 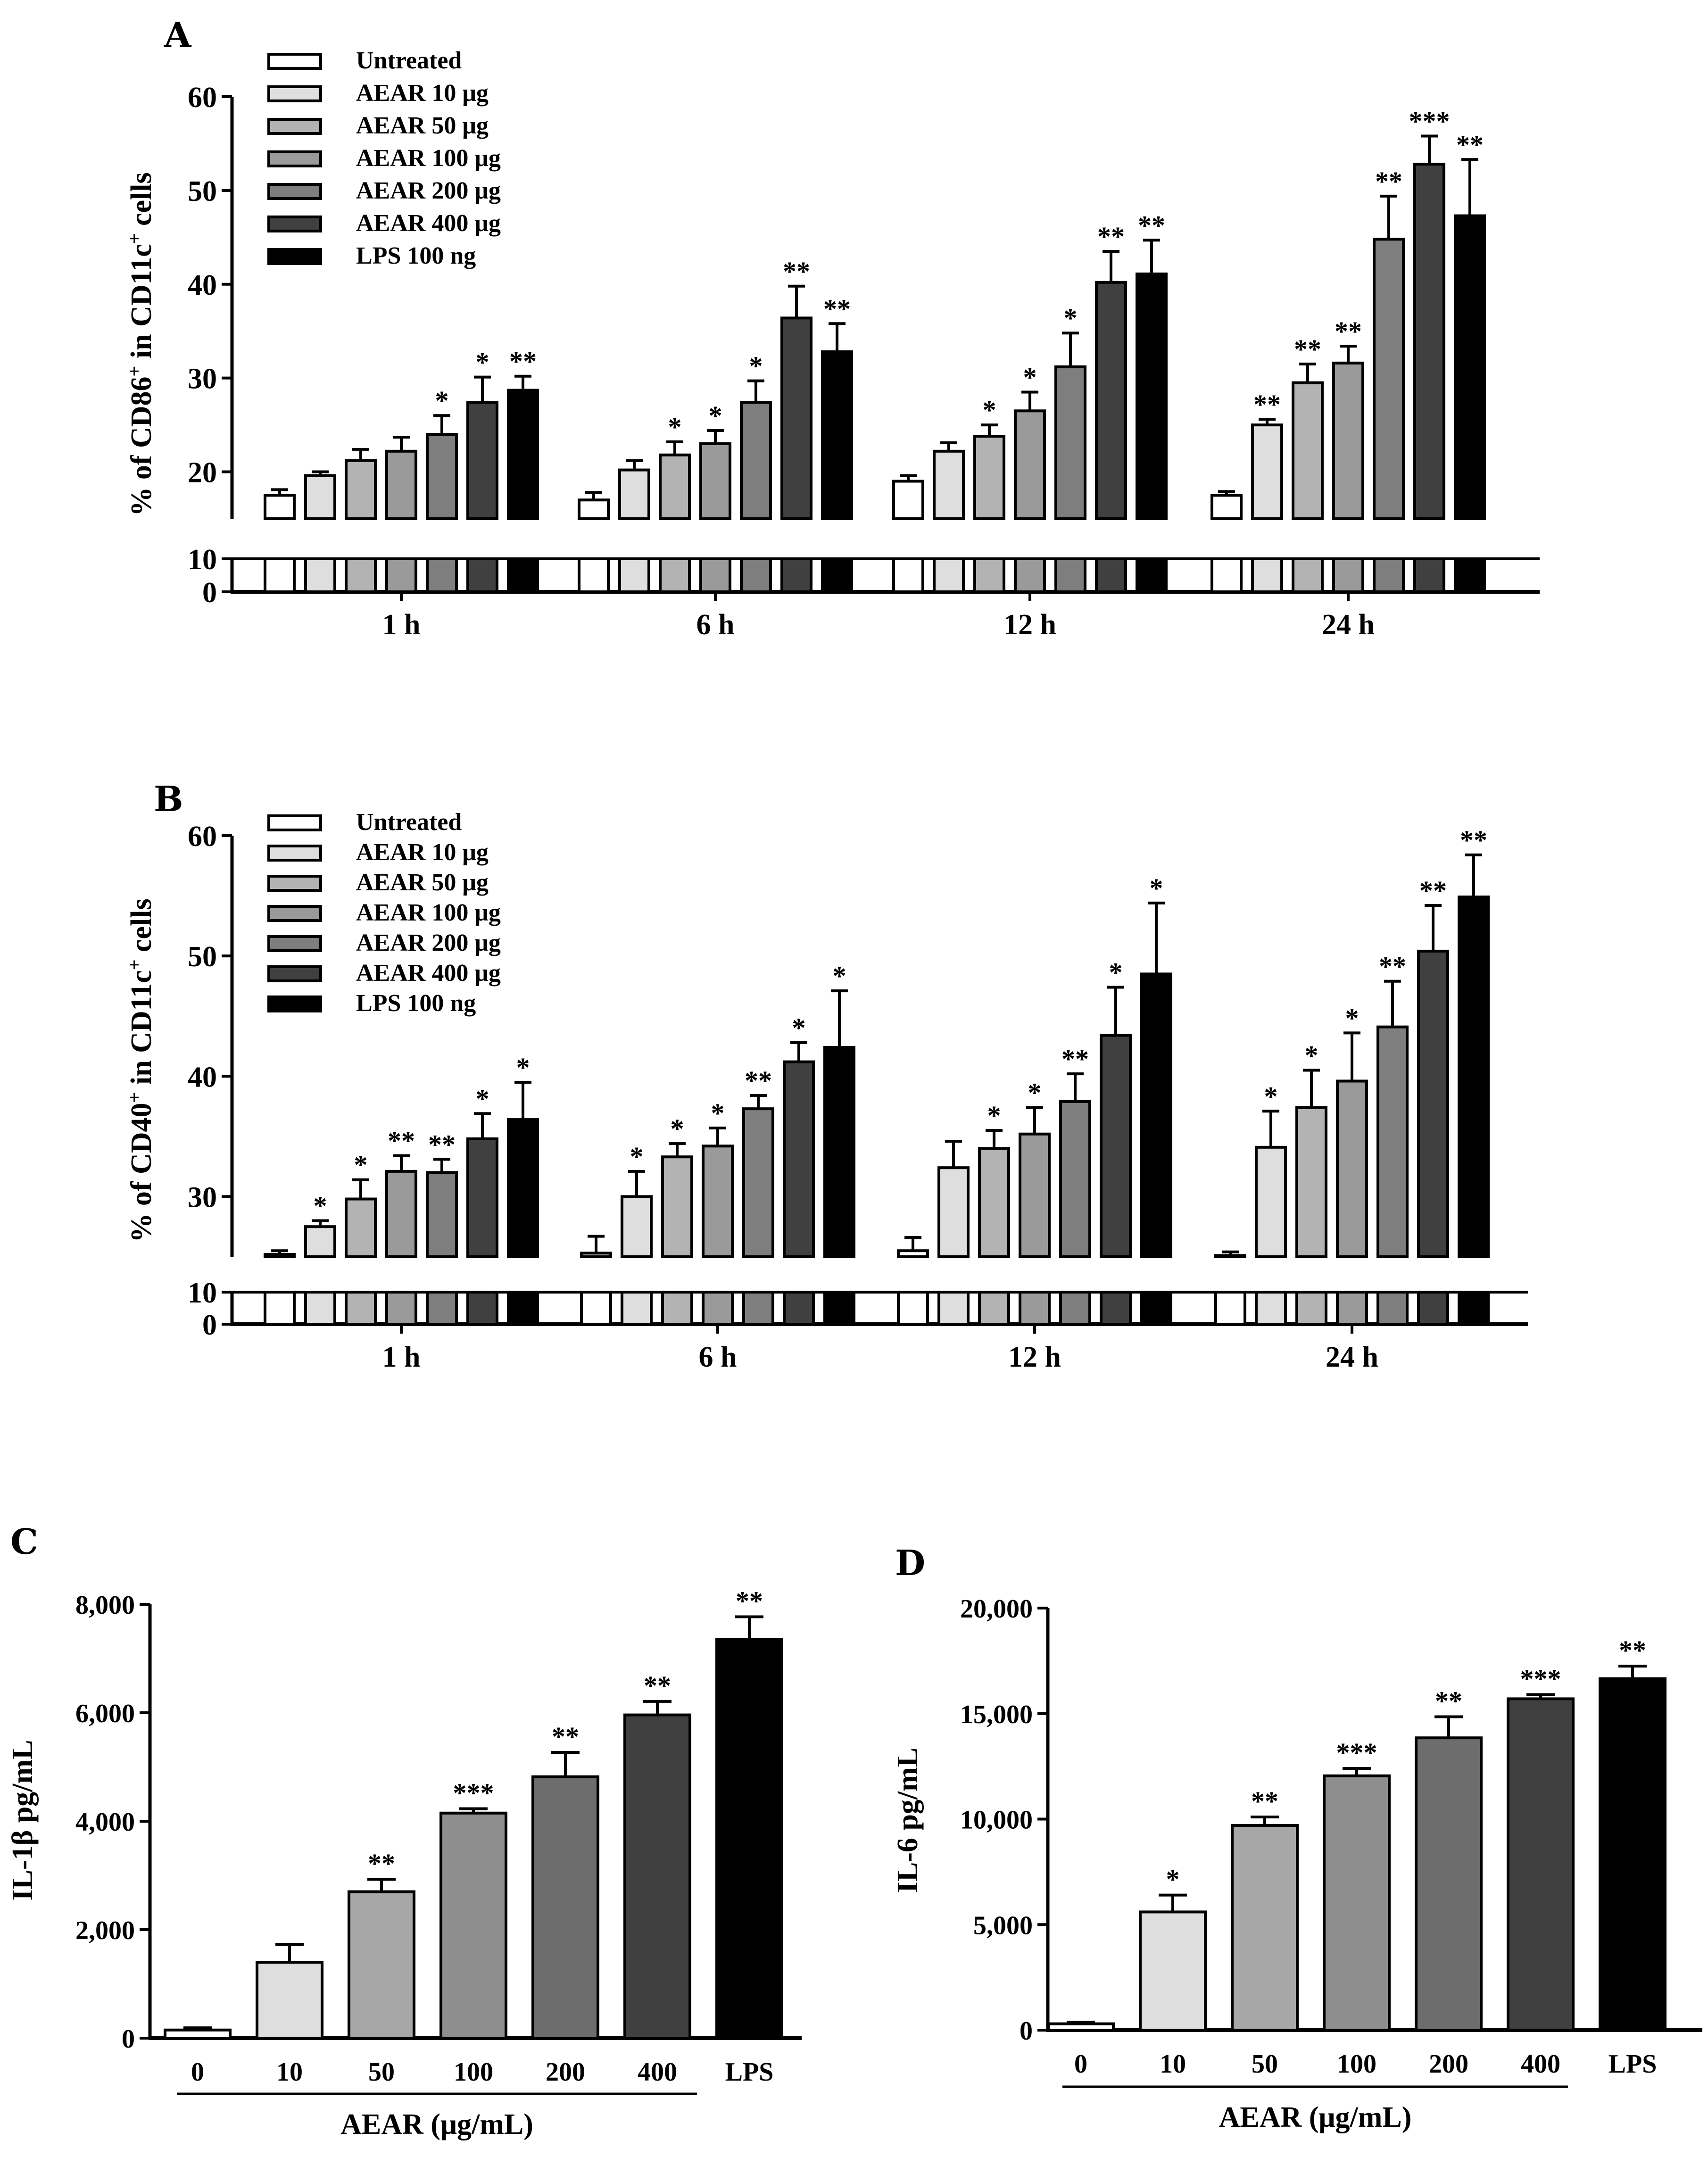 What do you see at coordinates (141, 446) in the screenshot?
I see `y-axis-title-part: % of CD86` at bounding box center [141, 446].